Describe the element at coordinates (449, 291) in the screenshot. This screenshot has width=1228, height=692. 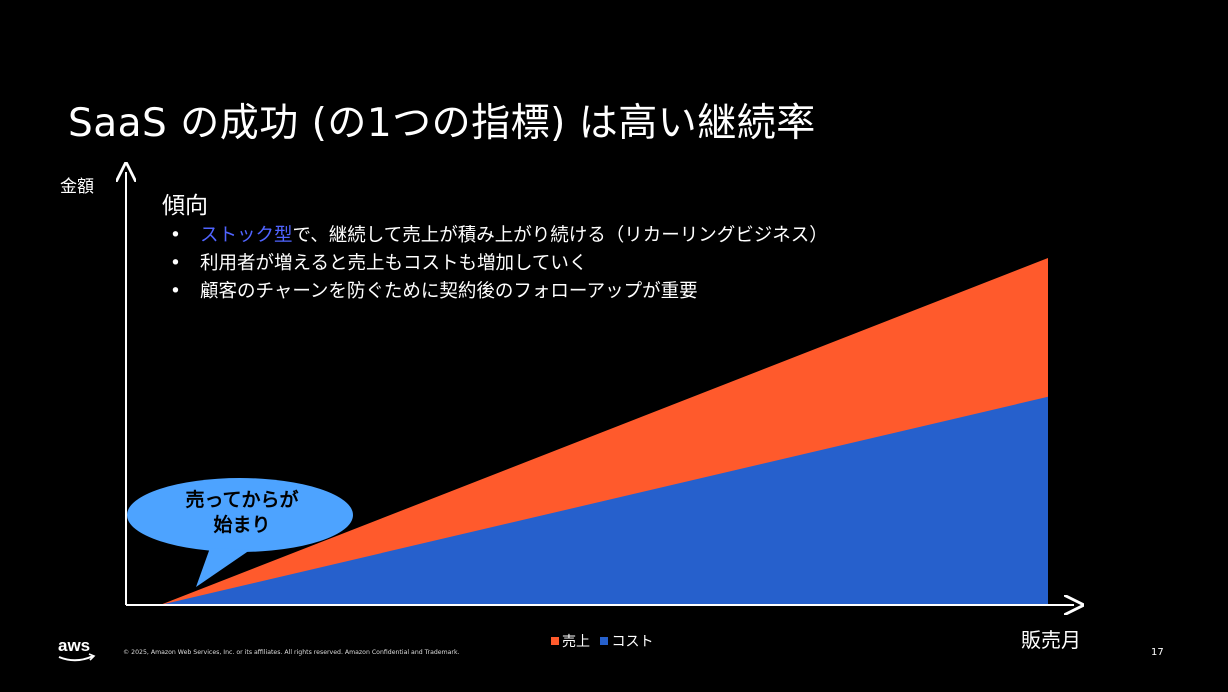
I see `bullet-text: 顧客のチャーンを防ぐために契約後のフォローアップが重要` at that location.